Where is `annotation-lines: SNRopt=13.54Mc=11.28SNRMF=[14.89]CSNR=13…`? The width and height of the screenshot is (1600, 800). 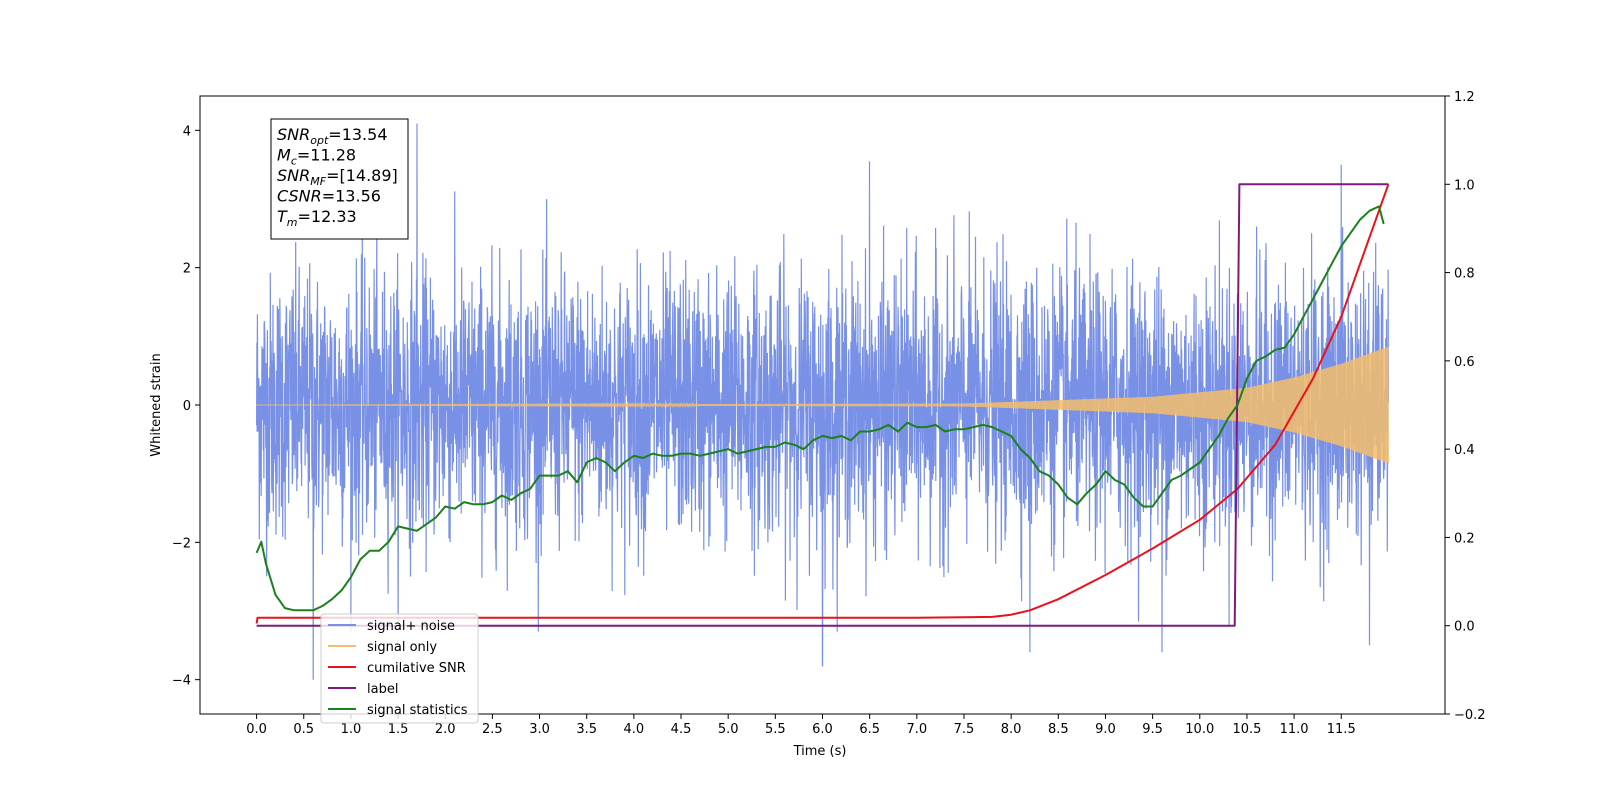
annotation-lines: SNRopt=13.54Mc=11.28SNRMF=[14.89]CSNR=13… is located at coordinates (337, 177).